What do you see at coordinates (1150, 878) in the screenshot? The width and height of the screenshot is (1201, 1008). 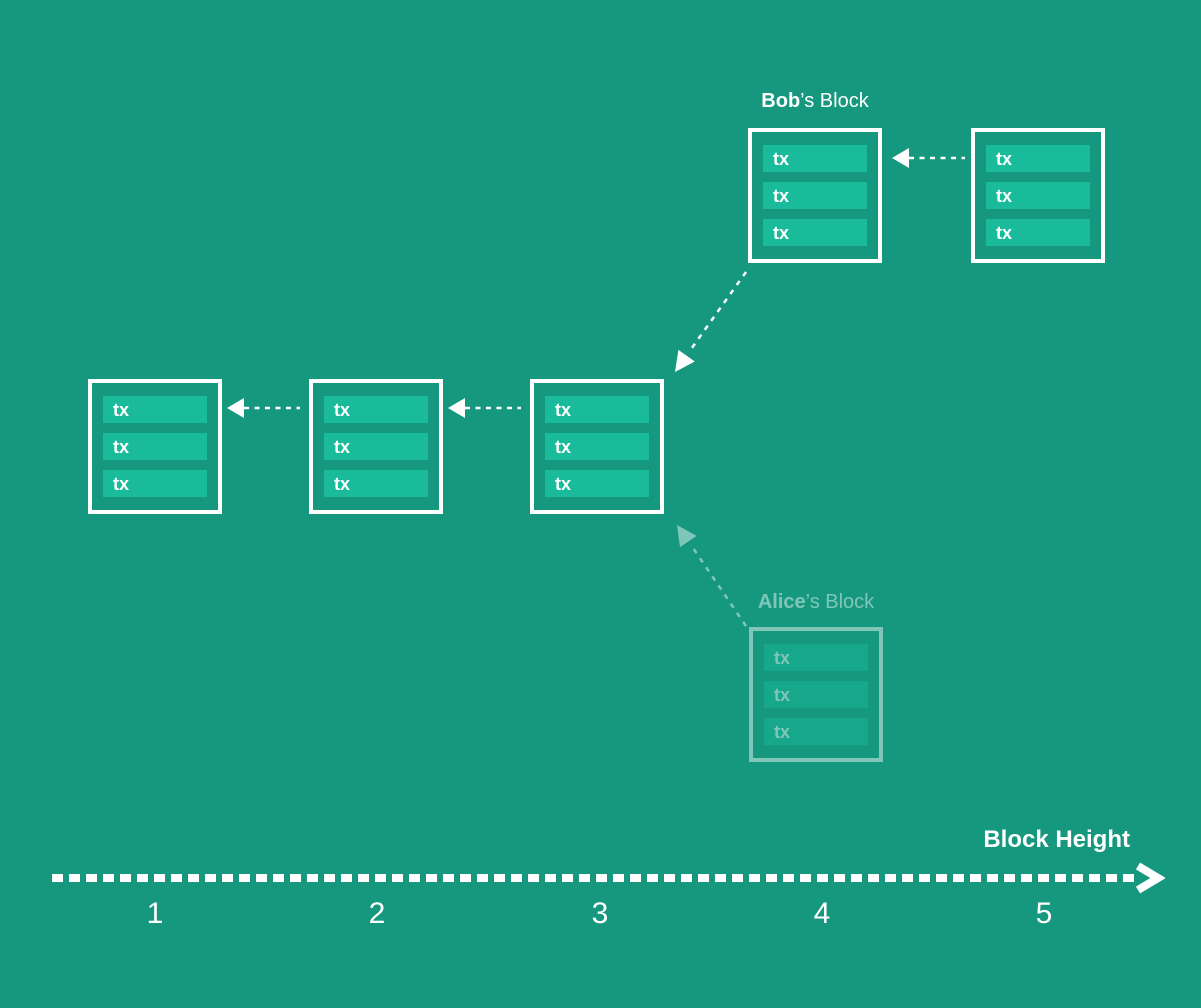 I see `axis-arrowhead-icon` at bounding box center [1150, 878].